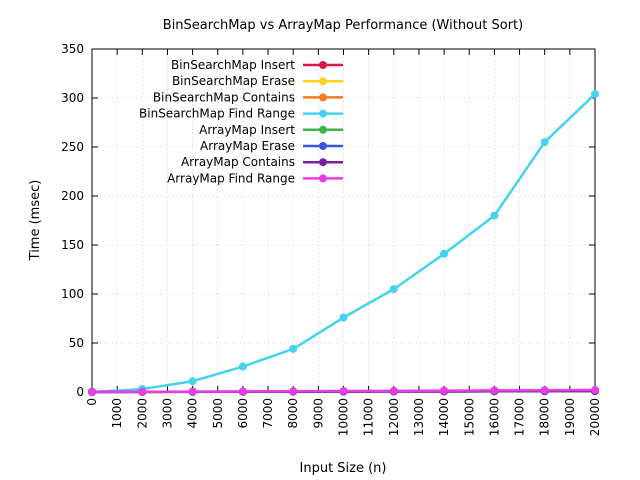 The height and width of the screenshot is (480, 640). I want to click on legend-item-binsearchmap-insert: BinSearchMap Insert, so click(257, 65).